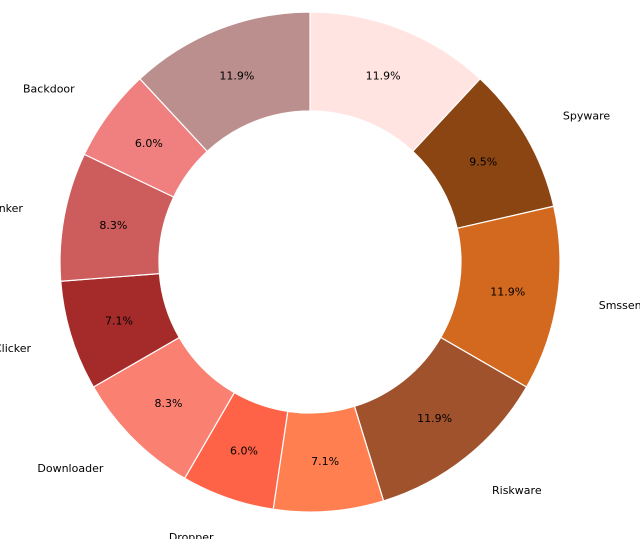 This screenshot has height=539, width=640. I want to click on percent-label-ransomware: 7.1%, so click(325, 461).